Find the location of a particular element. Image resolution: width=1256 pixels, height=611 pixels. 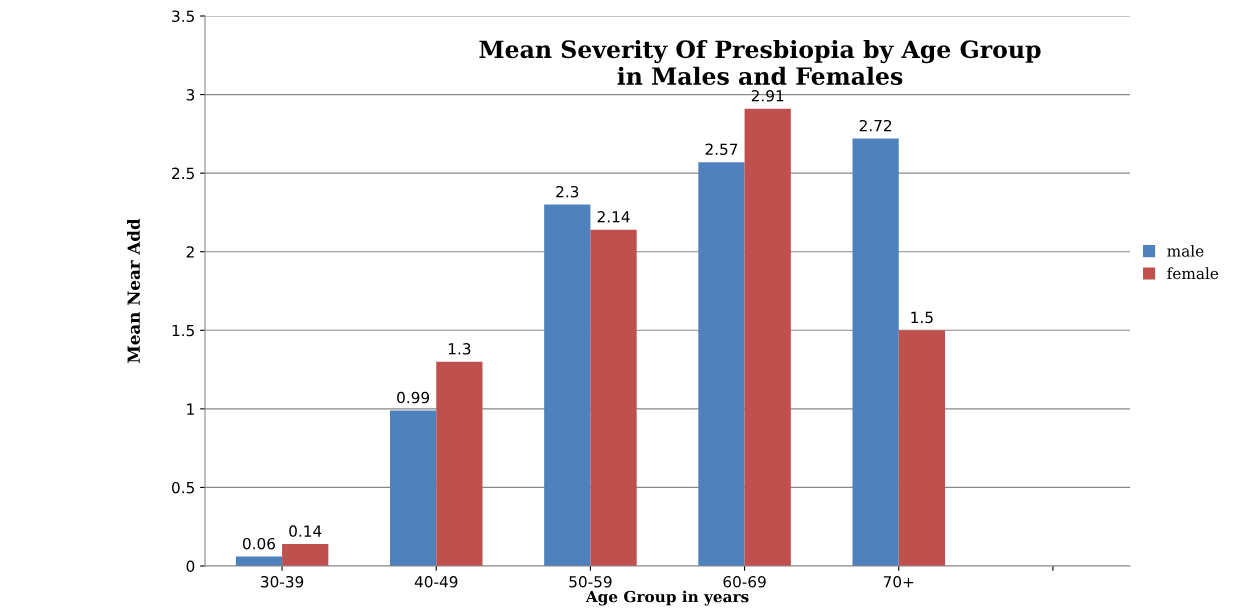

y-tick-label: 3 is located at coordinates (190, 95).